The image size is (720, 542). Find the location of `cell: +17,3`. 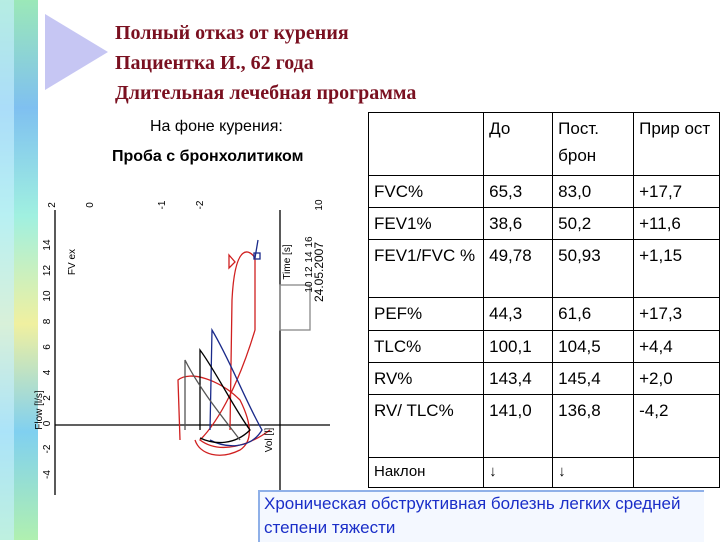

cell: +17,3 is located at coordinates (676, 314).